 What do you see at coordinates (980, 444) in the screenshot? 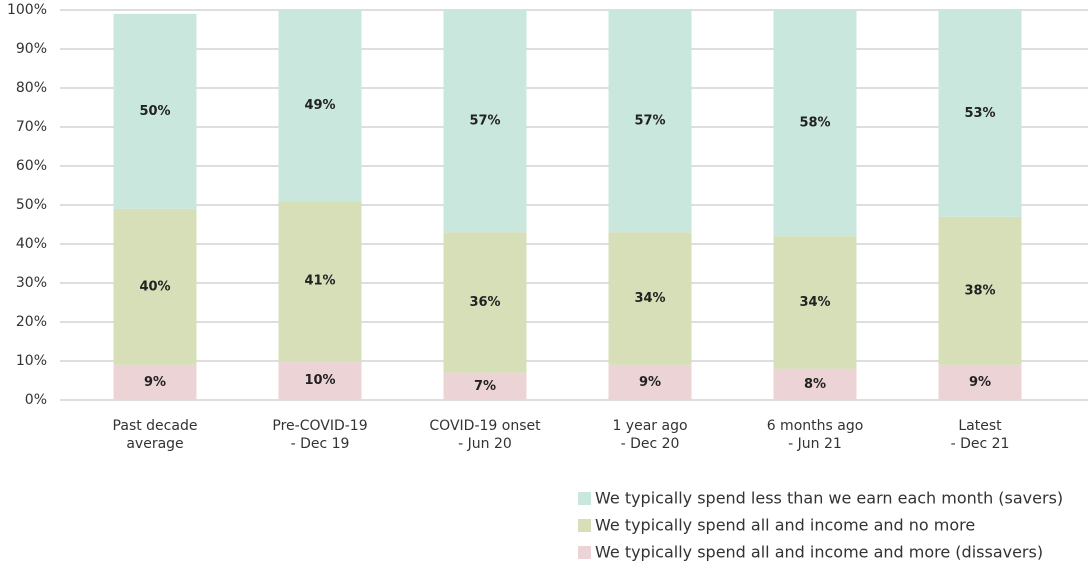
I see `x-tick-label: - Dec 21` at bounding box center [980, 444].